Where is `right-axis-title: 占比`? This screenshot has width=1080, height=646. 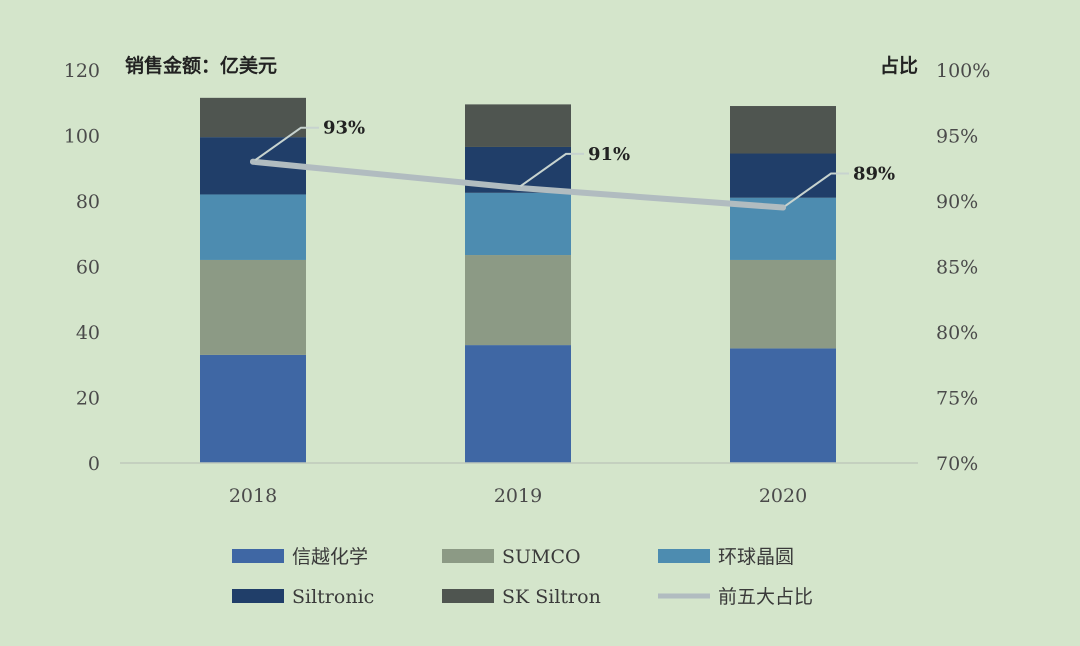 right-axis-title: 占比 is located at coordinates (899, 65).